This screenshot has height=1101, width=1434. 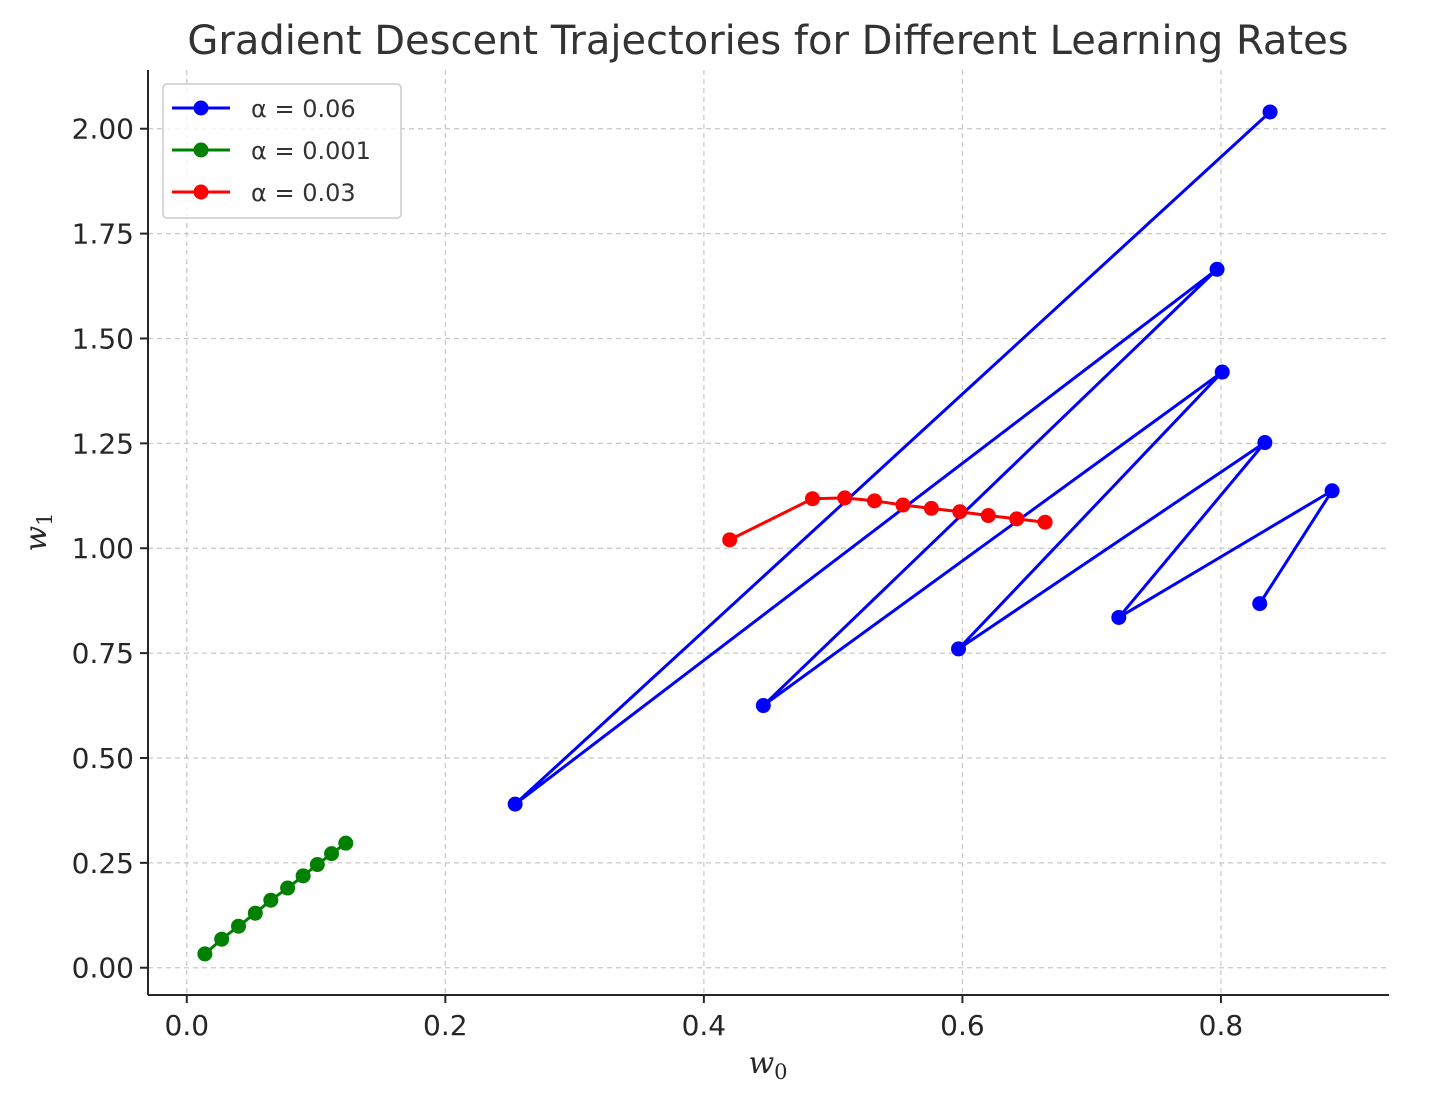 What do you see at coordinates (103, 758) in the screenshot?
I see `y-tick-label: 0.50` at bounding box center [103, 758].